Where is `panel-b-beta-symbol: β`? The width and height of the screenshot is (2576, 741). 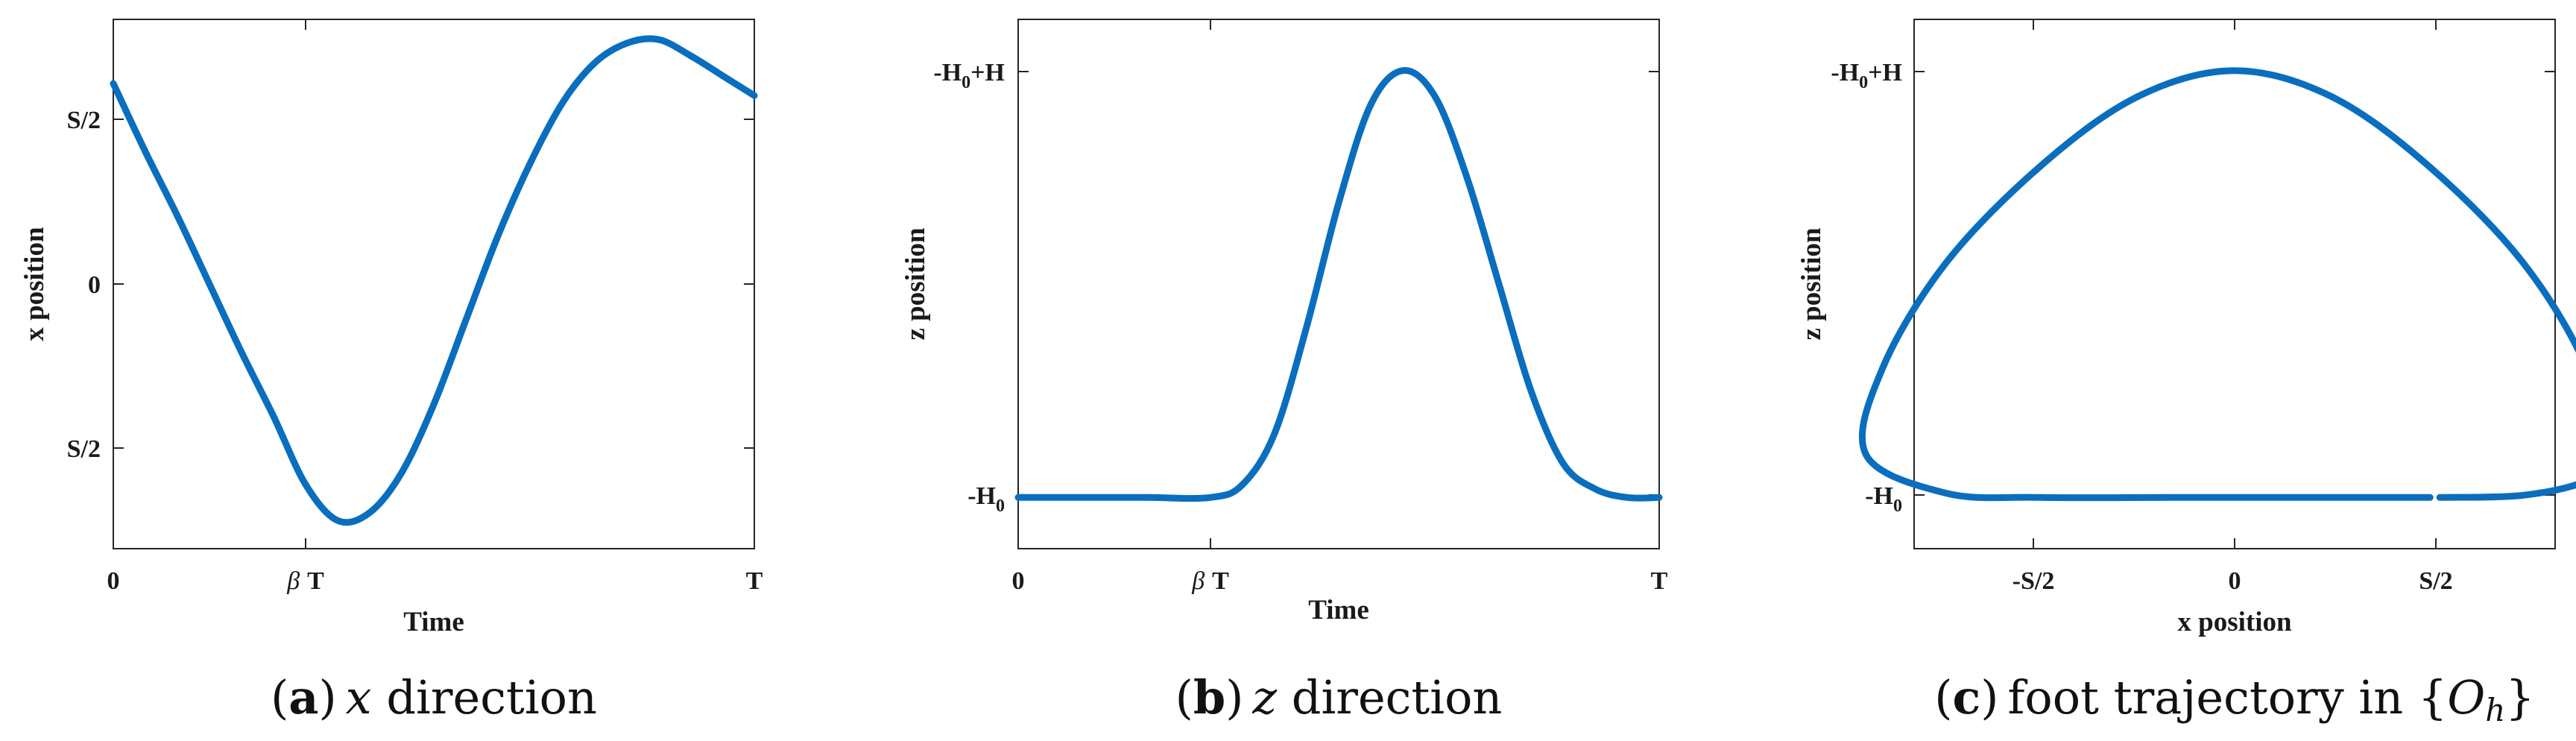 panel-b-beta-symbol: β is located at coordinates (1198, 581).